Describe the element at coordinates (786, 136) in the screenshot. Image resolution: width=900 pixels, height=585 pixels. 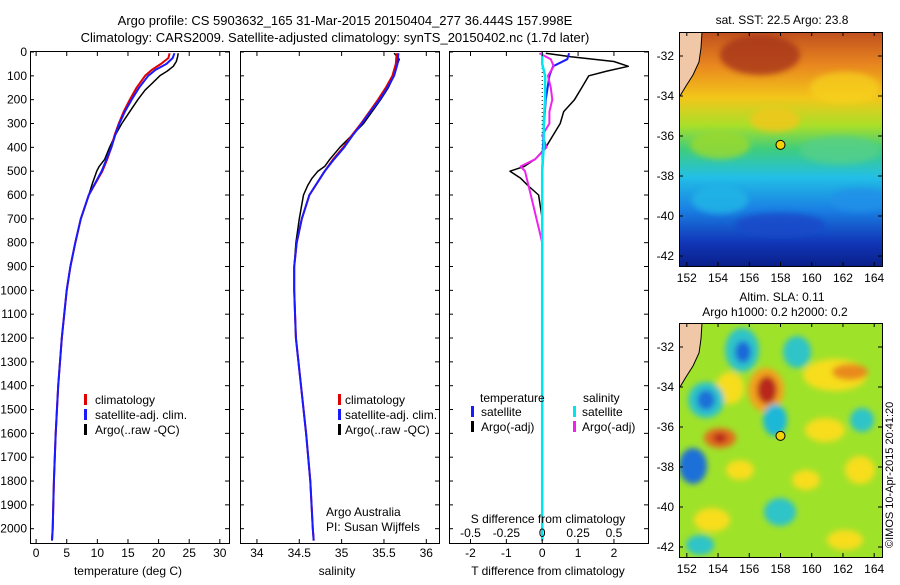
I see `sst-patches` at that location.